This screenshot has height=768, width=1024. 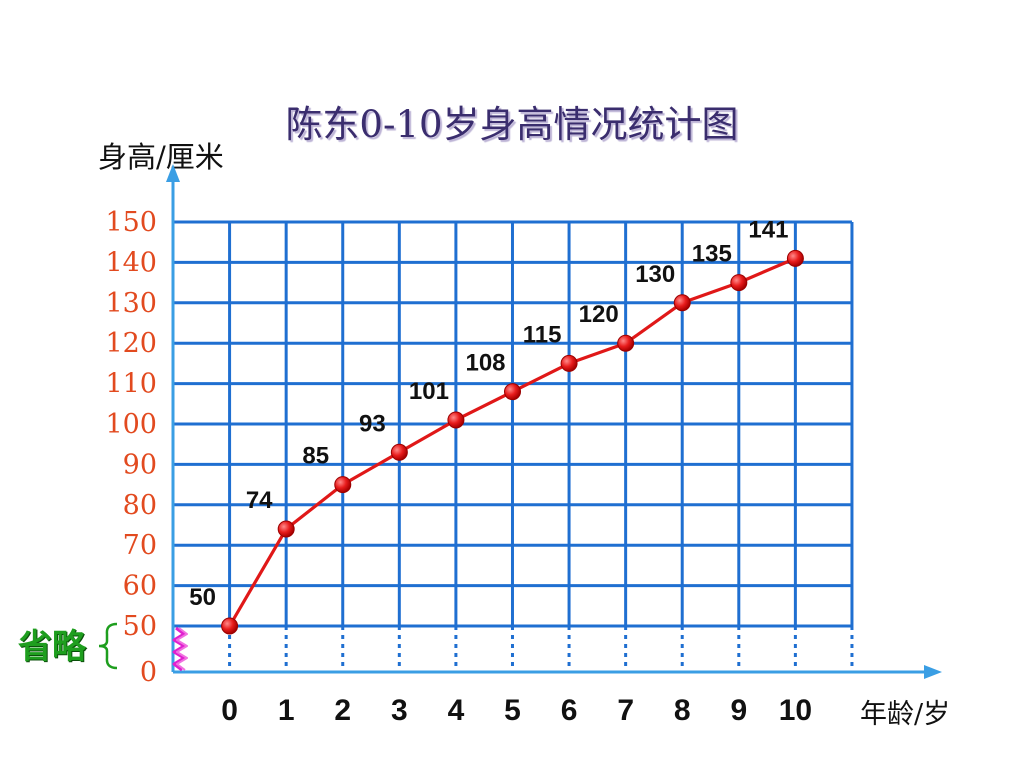 I want to click on data-label: 85, so click(x=315, y=456).